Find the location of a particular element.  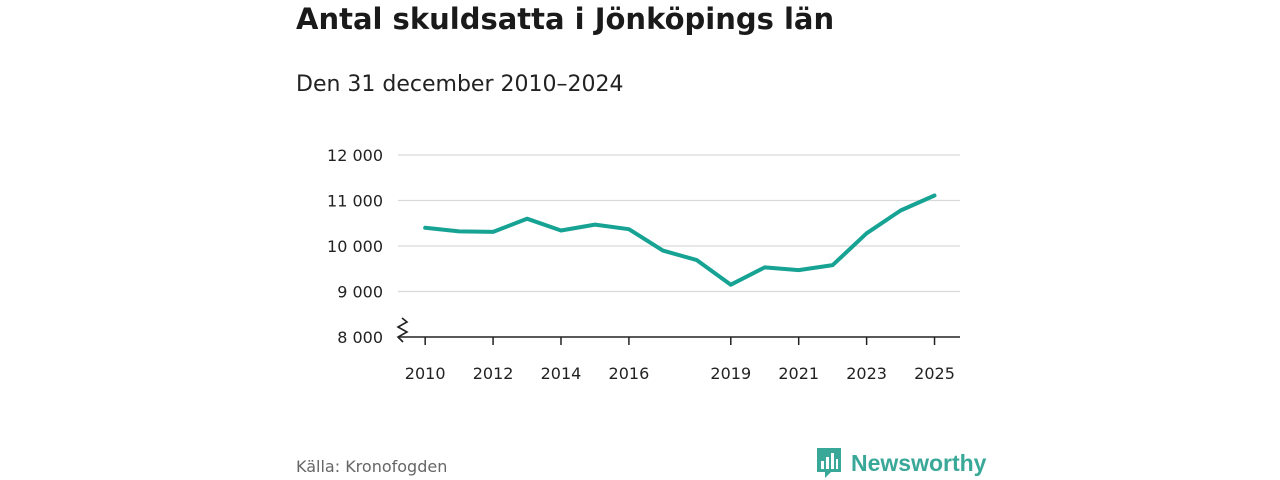

axis-break-icon is located at coordinates (402, 330).